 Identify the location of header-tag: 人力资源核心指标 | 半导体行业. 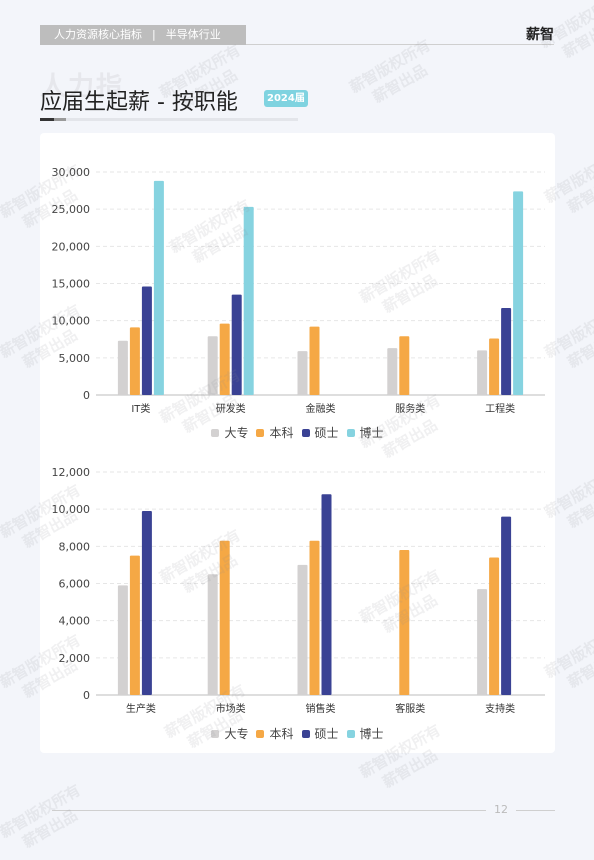
(143, 35).